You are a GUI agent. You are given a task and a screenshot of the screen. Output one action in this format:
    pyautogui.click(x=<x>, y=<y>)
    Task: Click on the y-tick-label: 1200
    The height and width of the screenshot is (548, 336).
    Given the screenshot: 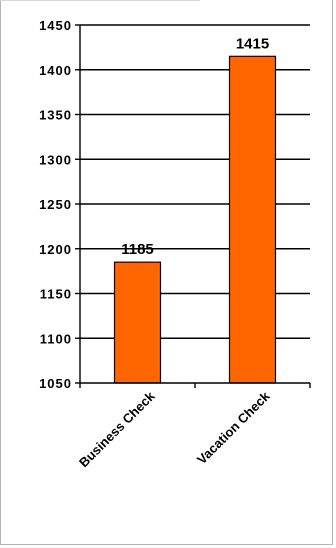 What is the action you would take?
    pyautogui.click(x=55, y=249)
    